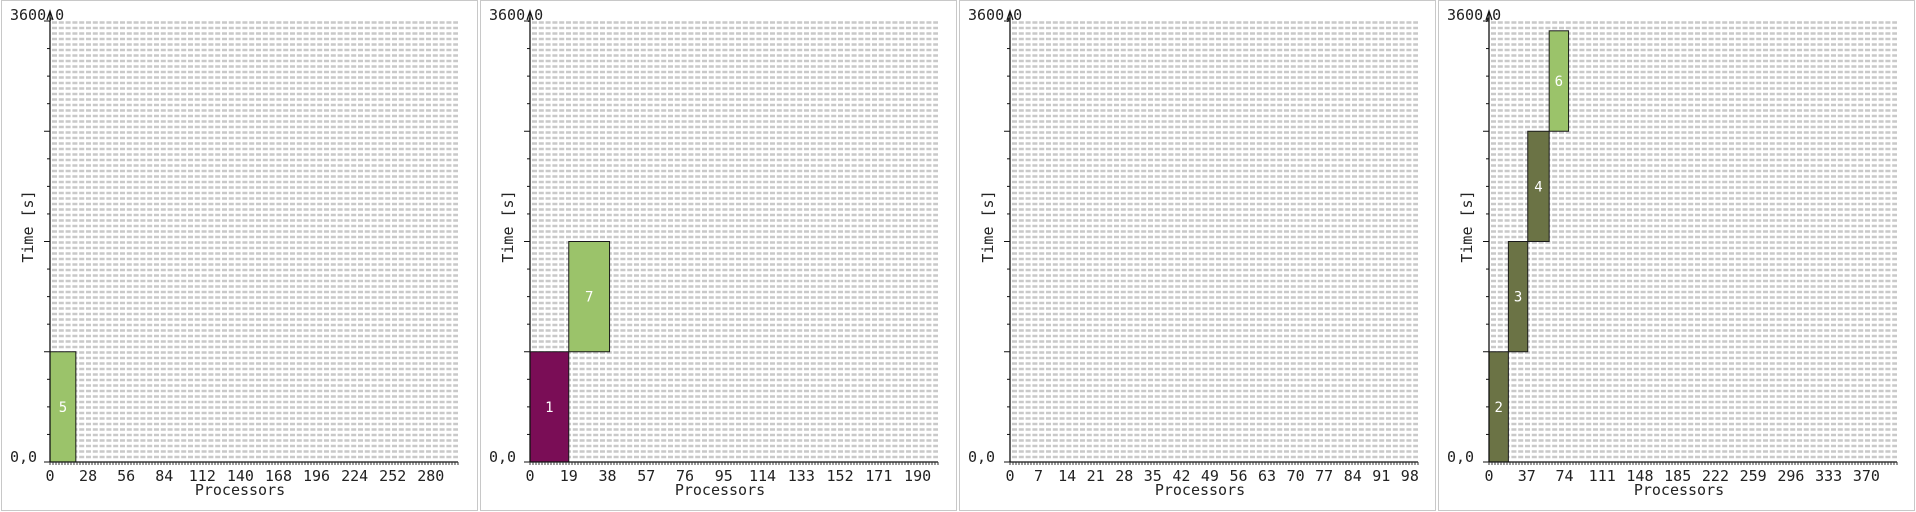 The width and height of the screenshot is (1916, 512). I want to click on x-tick-label: 168, so click(278, 476).